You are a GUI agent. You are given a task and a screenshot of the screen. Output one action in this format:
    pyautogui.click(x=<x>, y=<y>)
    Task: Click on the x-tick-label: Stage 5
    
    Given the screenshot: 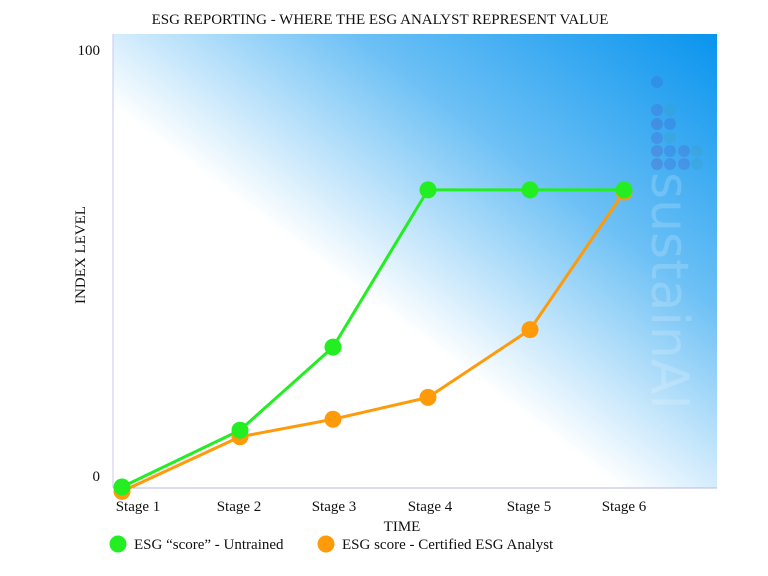 What is the action you would take?
    pyautogui.click(x=529, y=507)
    